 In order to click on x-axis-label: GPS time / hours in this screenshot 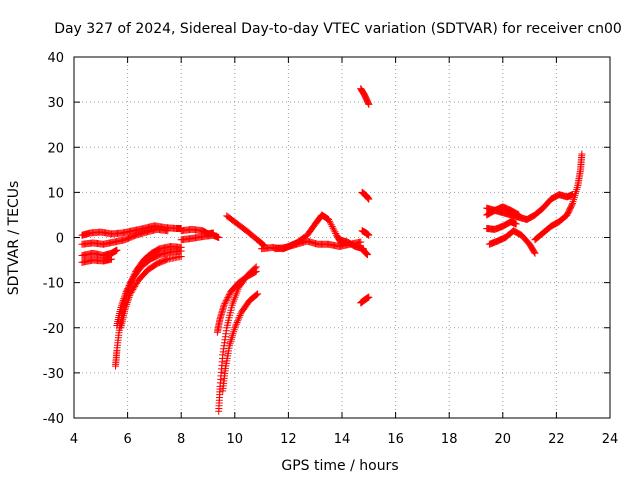, I will do `click(339, 466)`.